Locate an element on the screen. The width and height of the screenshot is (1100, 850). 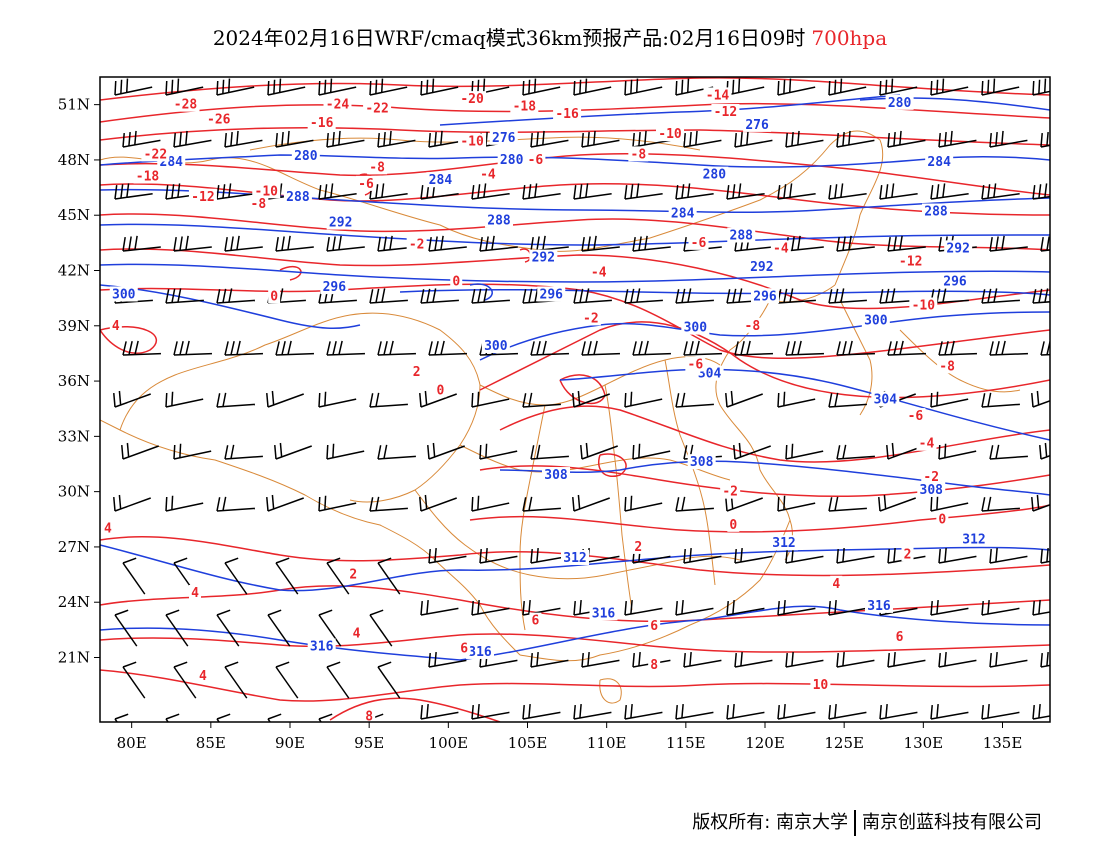
contour-label: 4 is located at coordinates (195, 593).